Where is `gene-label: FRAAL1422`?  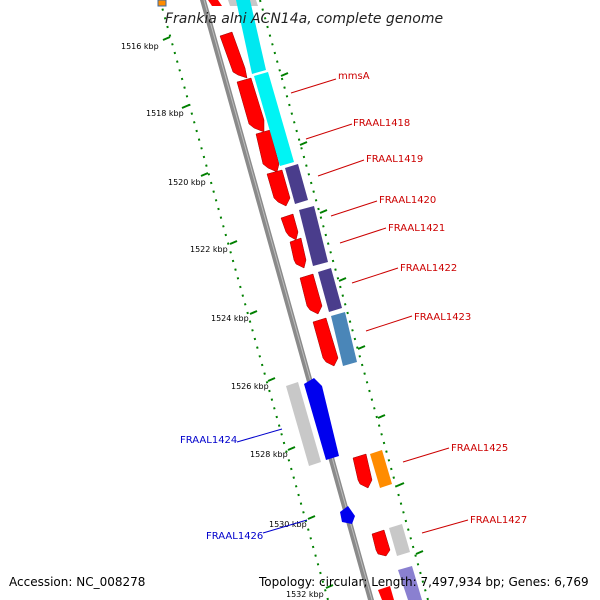 gene-label: FRAAL1422 is located at coordinates (428, 268).